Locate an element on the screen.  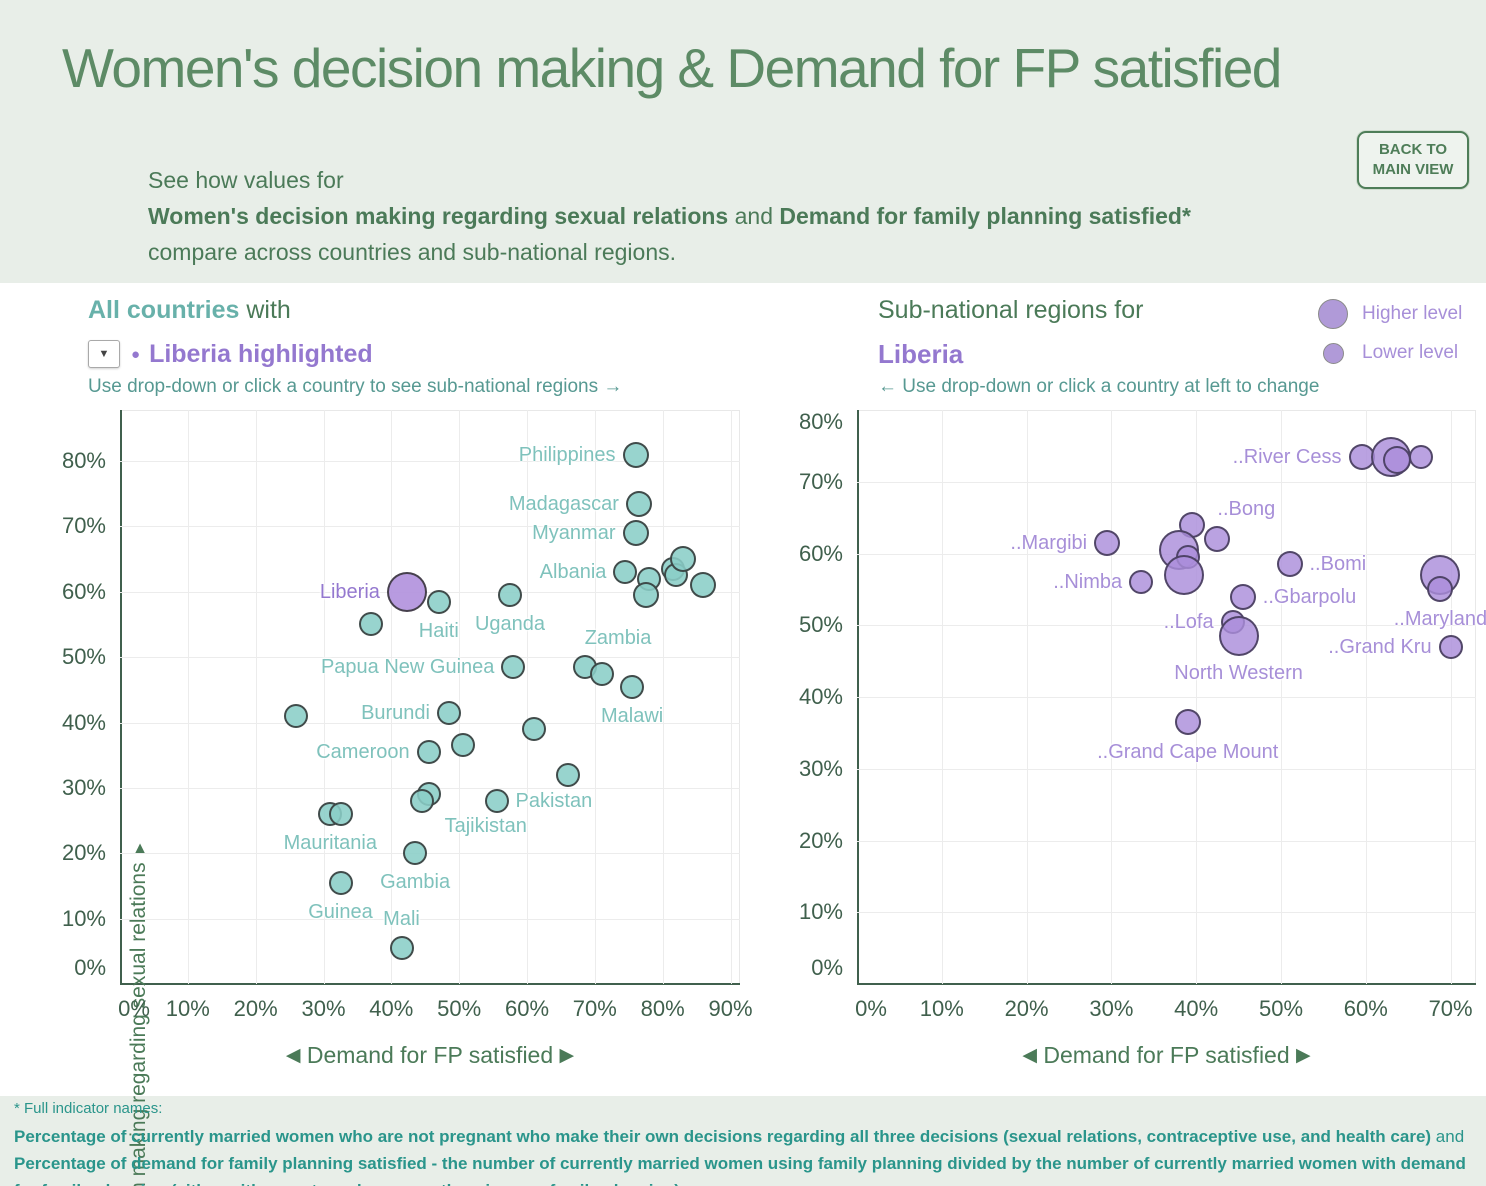
y-tick-label: 70% is located at coordinates (83, 526).